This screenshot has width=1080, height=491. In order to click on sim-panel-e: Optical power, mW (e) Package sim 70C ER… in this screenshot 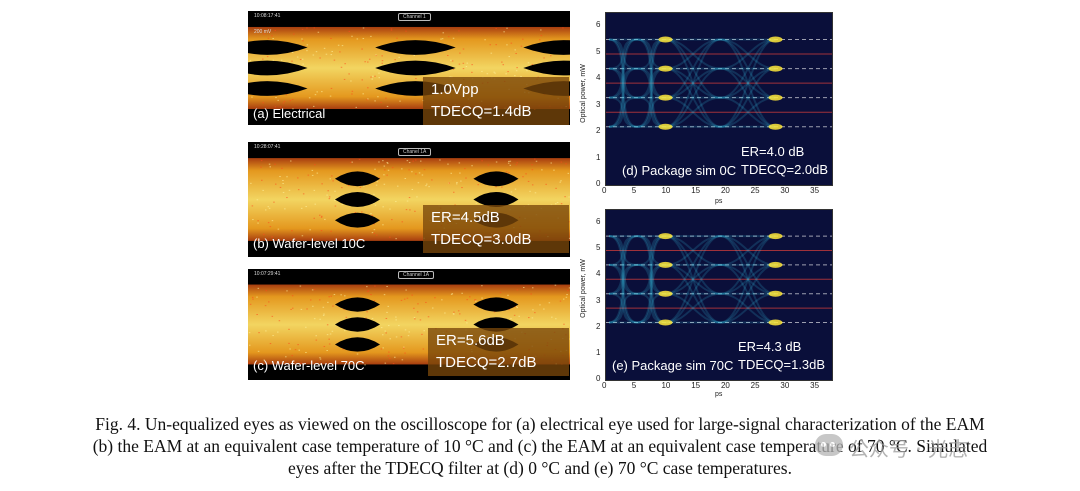, I will do `click(707, 303)`.